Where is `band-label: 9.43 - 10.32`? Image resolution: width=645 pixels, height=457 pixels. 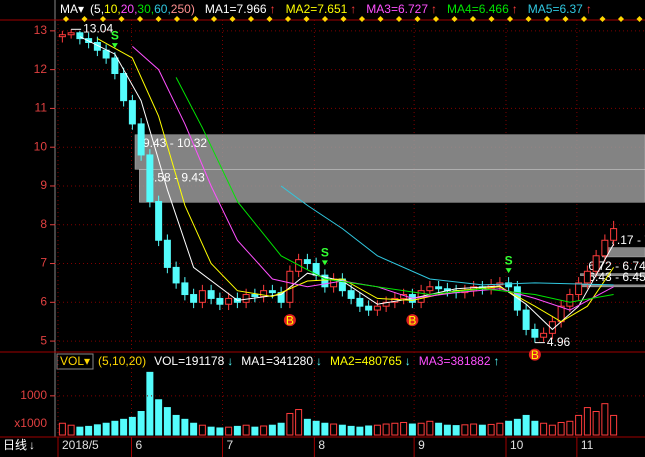 band-label: 9.43 - 10.32 is located at coordinates (175, 143).